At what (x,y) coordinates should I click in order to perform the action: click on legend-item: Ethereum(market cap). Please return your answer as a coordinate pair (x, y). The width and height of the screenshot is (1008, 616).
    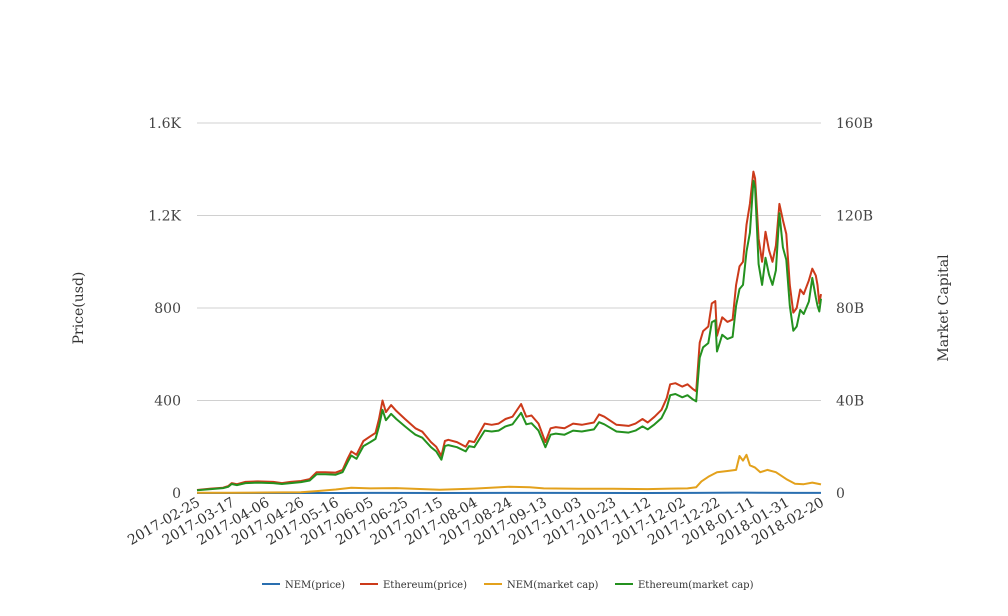
    Looking at the image, I should click on (684, 585).